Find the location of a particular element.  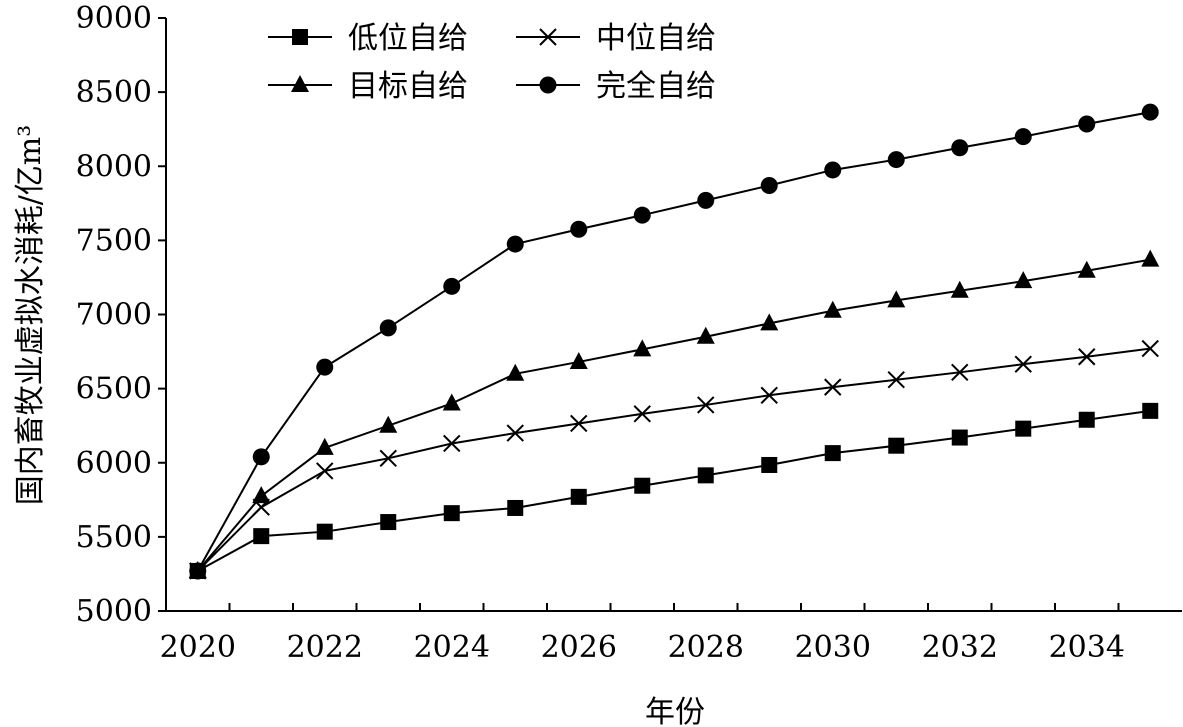

legend-item: 低位自给 is located at coordinates (368, 38).